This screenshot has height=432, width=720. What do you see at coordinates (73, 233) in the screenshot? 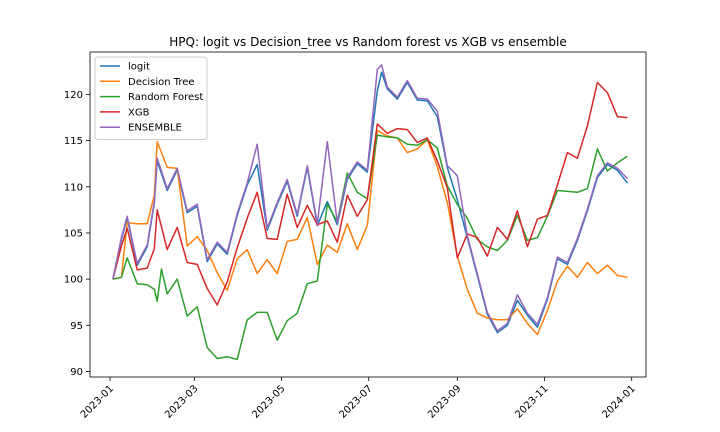
I see `y-tick-label: 105` at bounding box center [73, 233].